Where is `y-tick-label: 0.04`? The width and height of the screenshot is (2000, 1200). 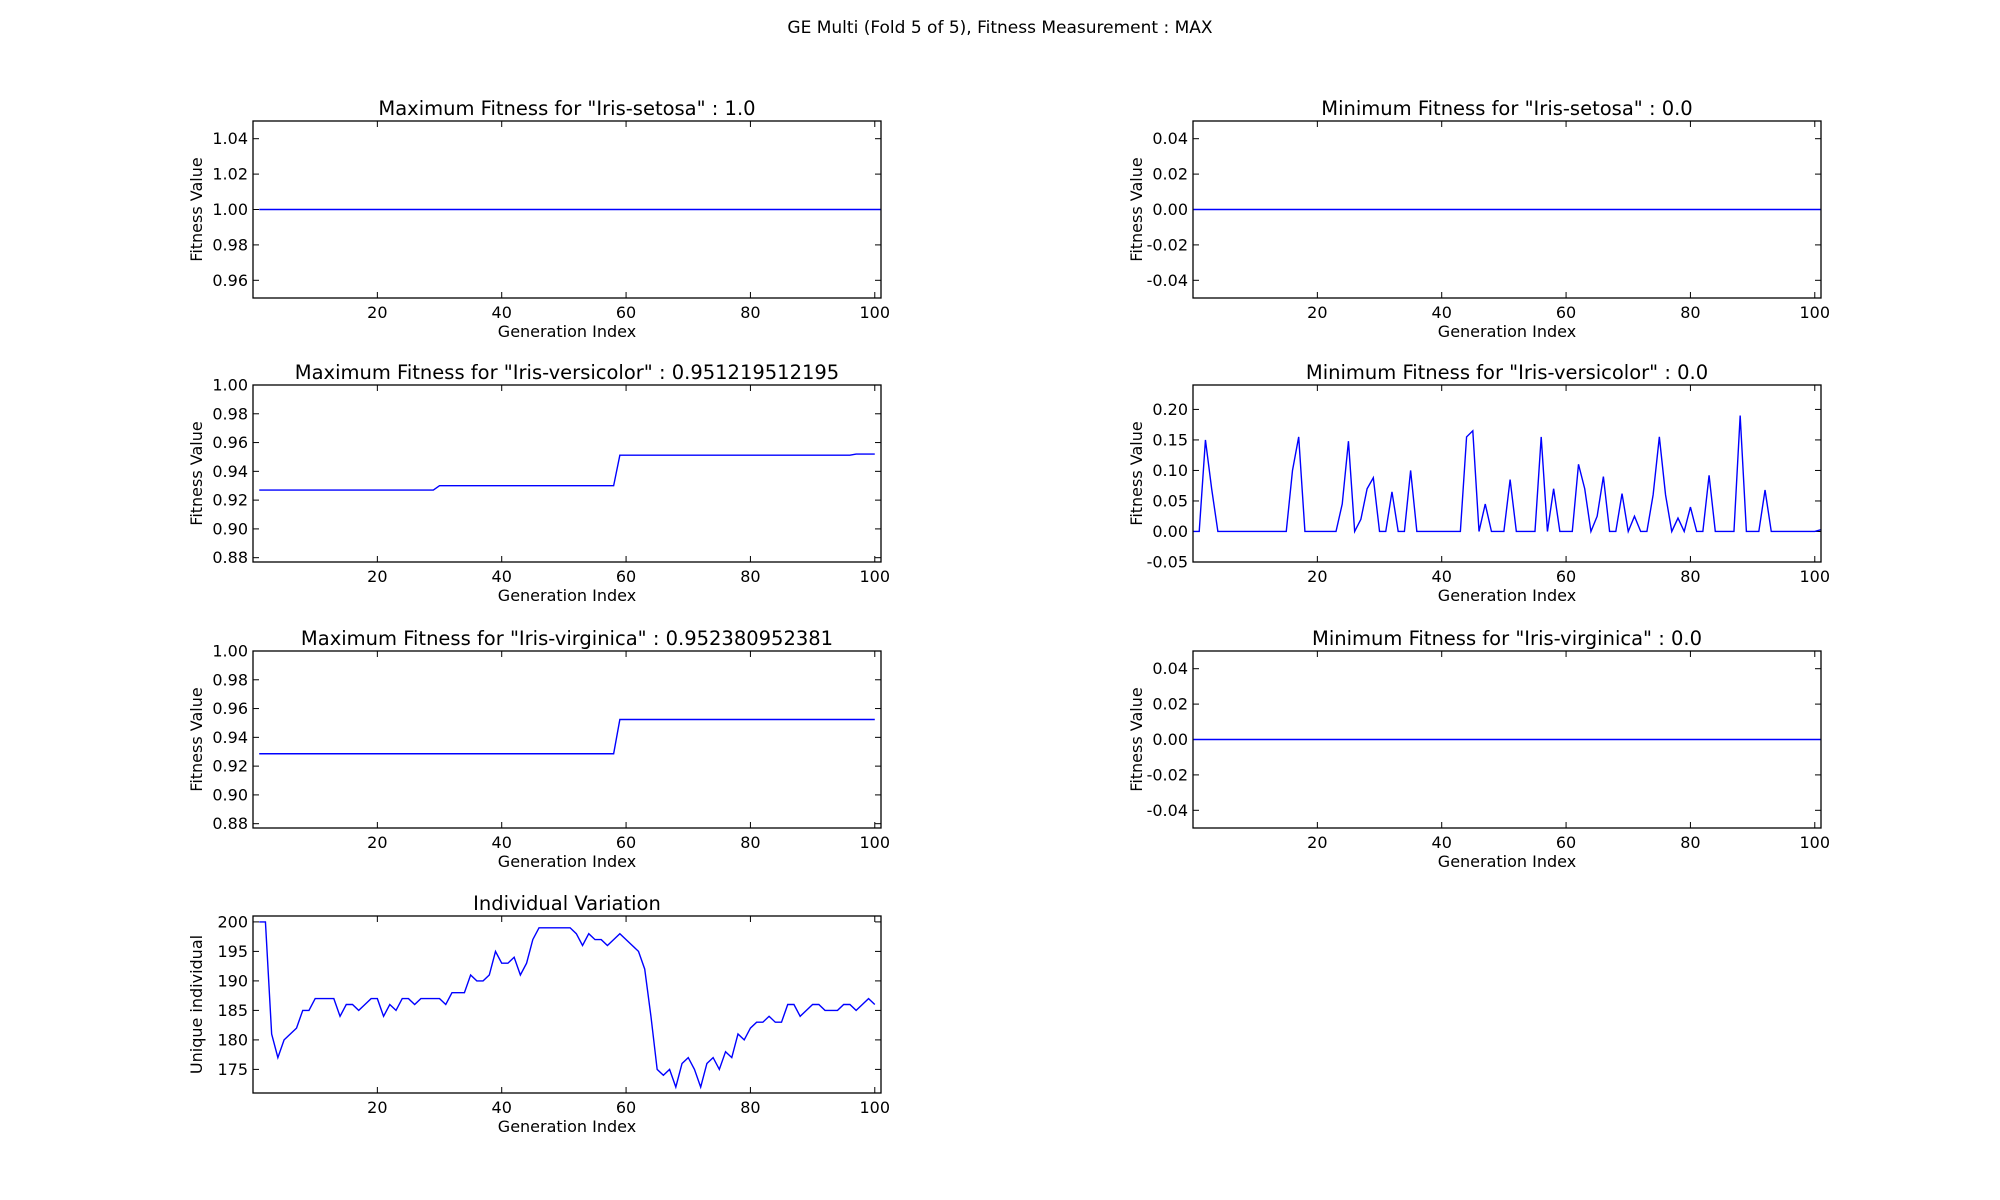 y-tick-label: 0.04 is located at coordinates (1170, 668).